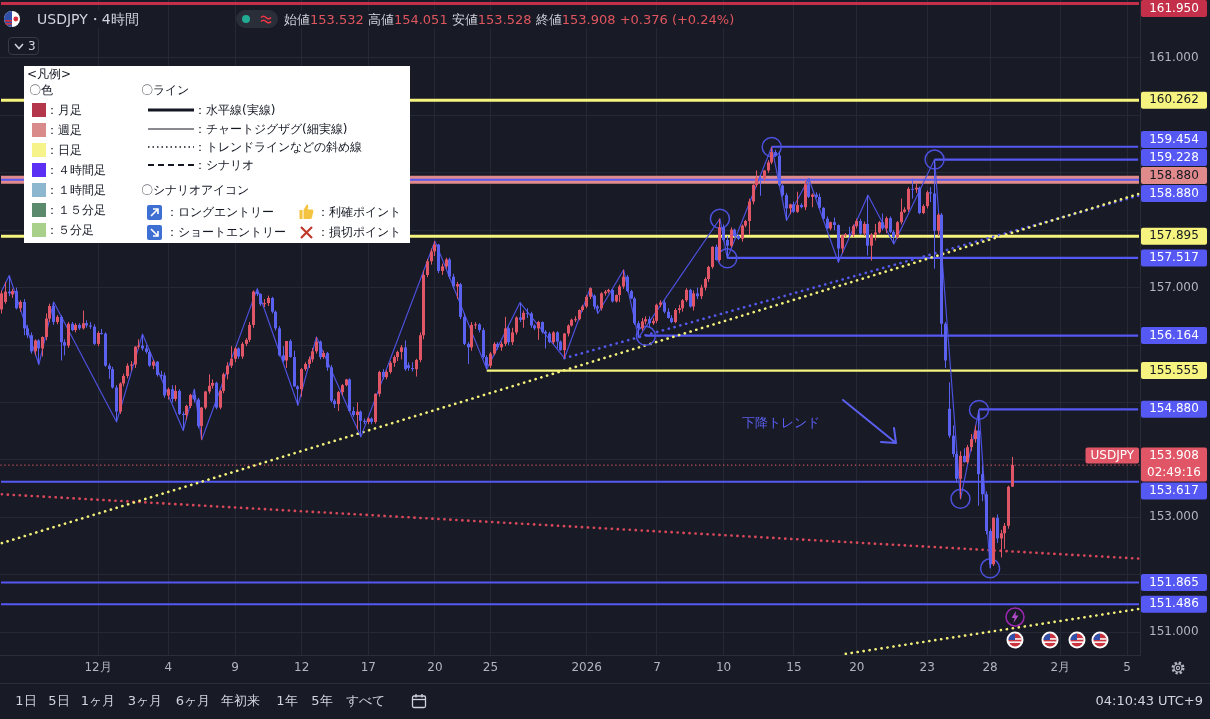 Image resolution: width=1210 pixels, height=719 pixels. Describe the element at coordinates (23, 46) in the screenshot. I see `chevron-button: 3` at that location.